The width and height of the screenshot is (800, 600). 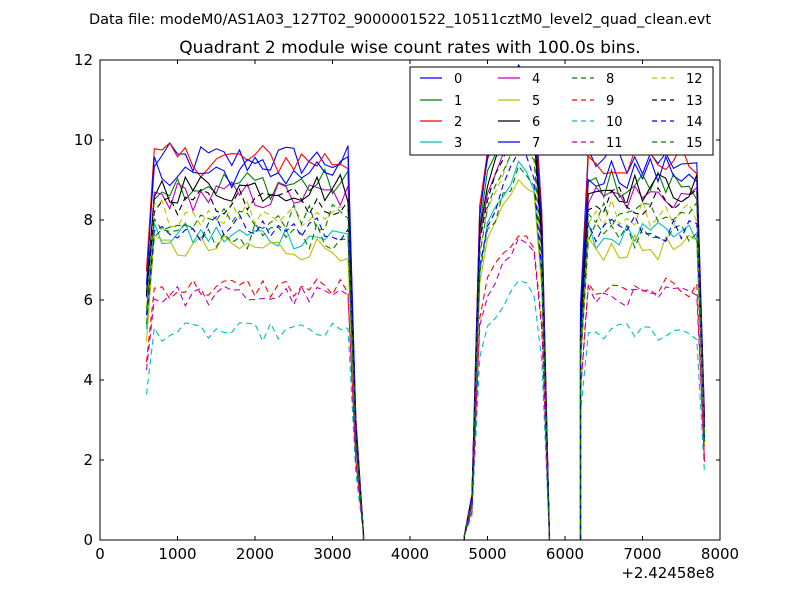 I want to click on x-tick-label: 0, so click(x=100, y=554).